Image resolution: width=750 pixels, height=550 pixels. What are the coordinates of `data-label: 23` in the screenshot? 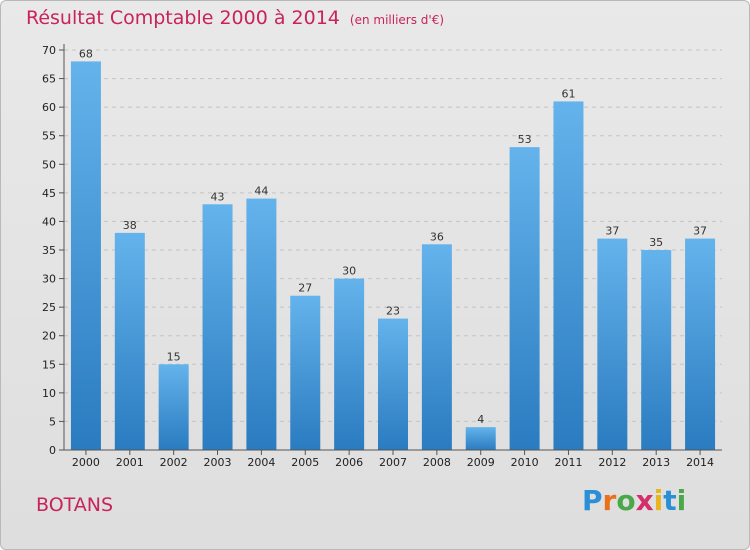 It's located at (393, 311).